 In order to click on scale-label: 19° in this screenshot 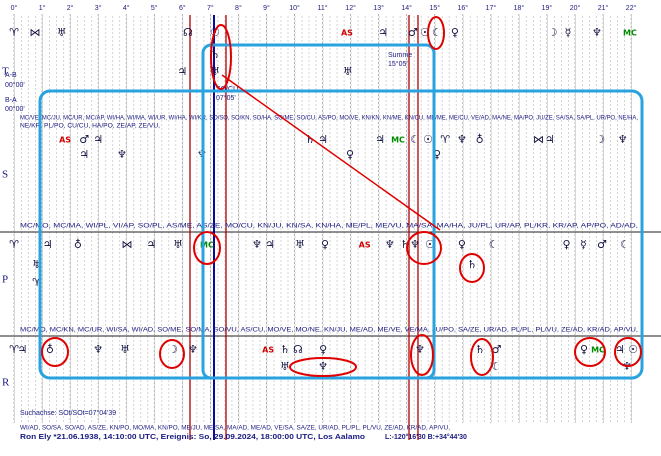, I will do `click(547, 8)`.